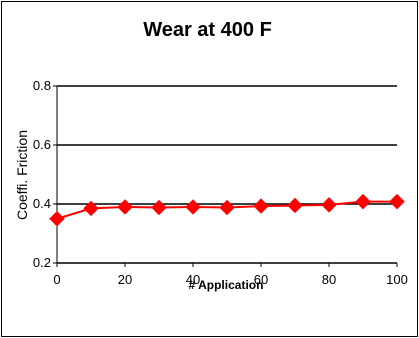  What do you see at coordinates (42, 144) in the screenshot?
I see `y-tick-label: 0.6` at bounding box center [42, 144].